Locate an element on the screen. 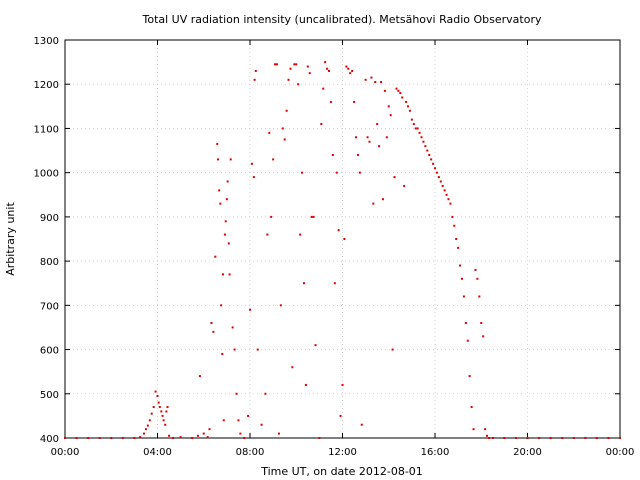 The height and width of the screenshot is (480, 640). x-tick-label: 16:00 is located at coordinates (435, 452).